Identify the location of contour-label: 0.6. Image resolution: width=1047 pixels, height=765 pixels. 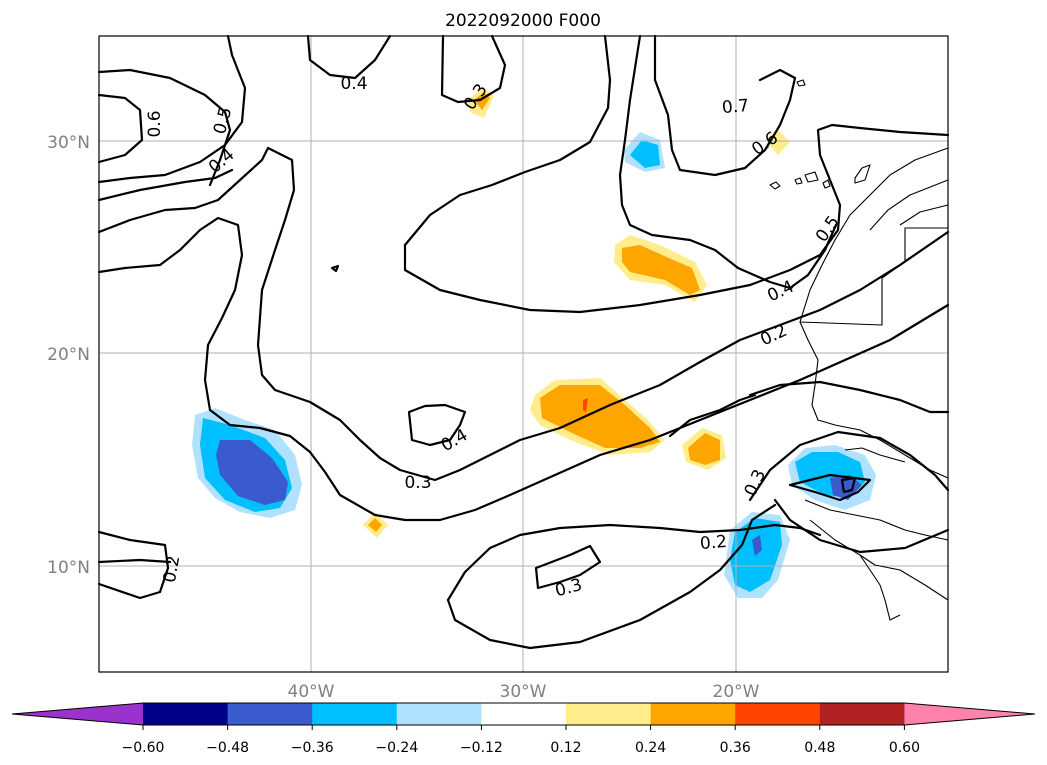
(155, 123).